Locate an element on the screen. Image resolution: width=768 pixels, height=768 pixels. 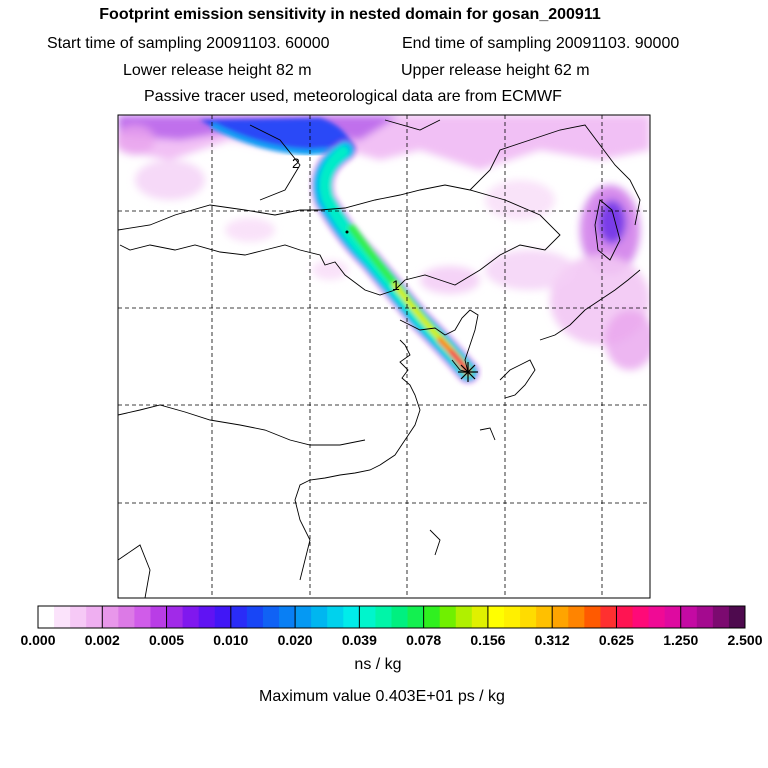
colorbar-tick-label: 0.312 is located at coordinates (552, 640).